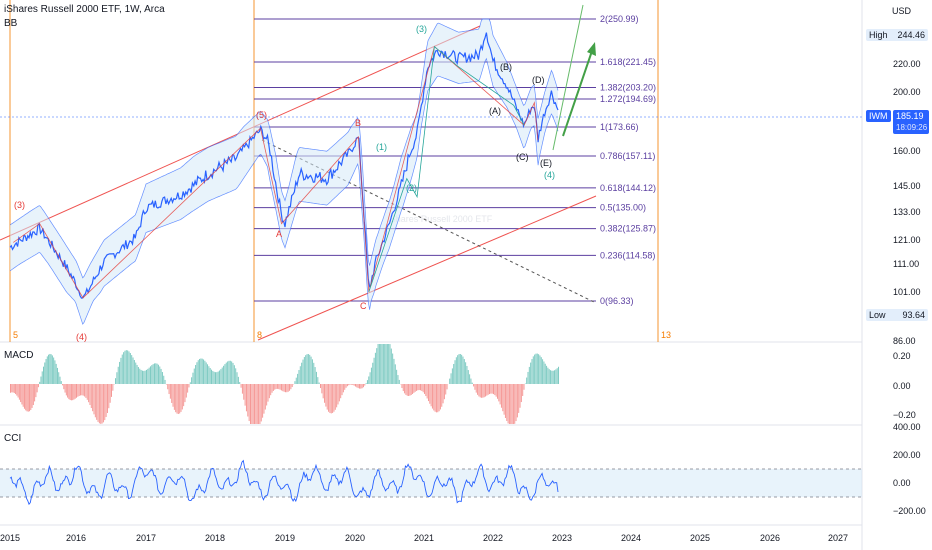 Image resolution: width=932 pixels, height=550 pixels. Describe the element at coordinates (285, 538) in the screenshot. I see `time-tick: 2019` at that location.